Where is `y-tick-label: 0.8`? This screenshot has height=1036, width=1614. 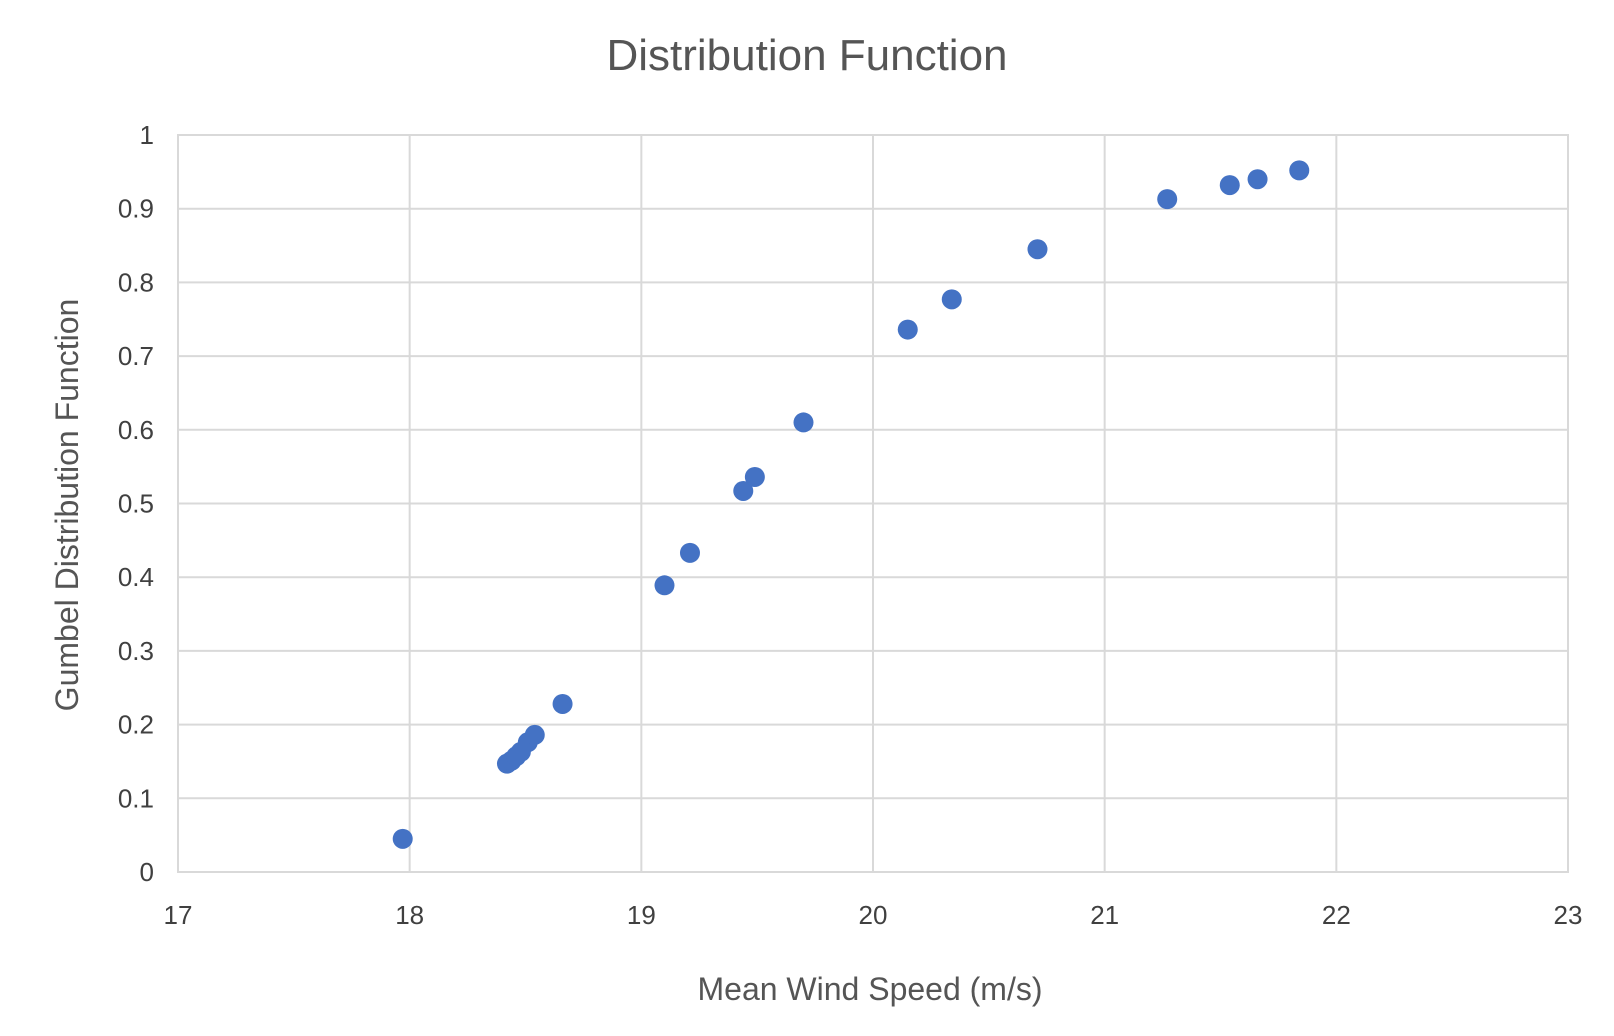 y-tick-label: 0.8 is located at coordinates (136, 282).